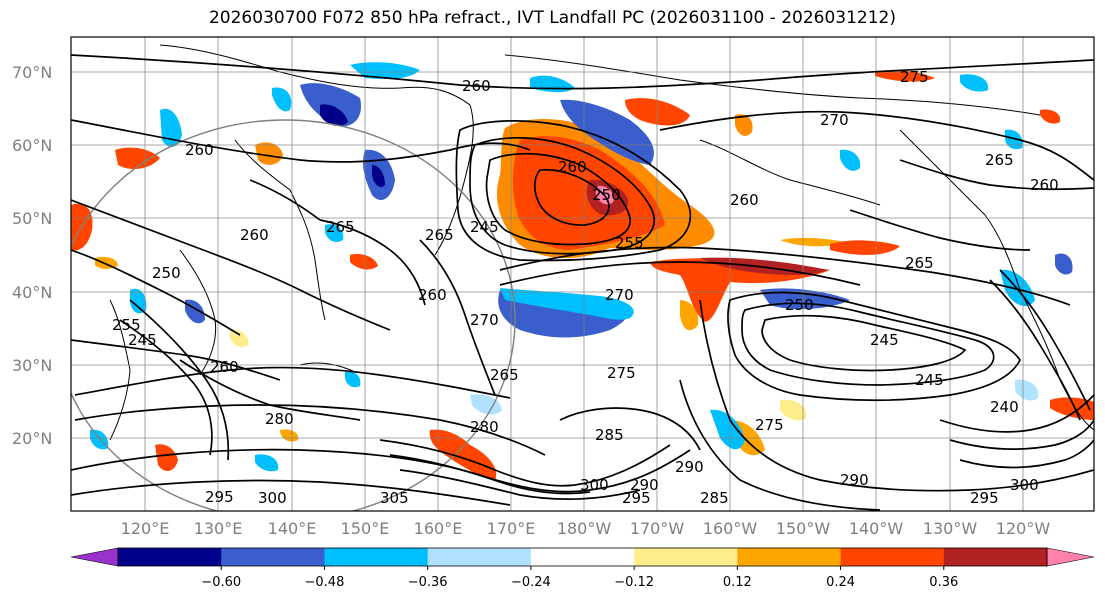  Describe the element at coordinates (145, 528) in the screenshot. I see `lon-label: 120°E` at that location.